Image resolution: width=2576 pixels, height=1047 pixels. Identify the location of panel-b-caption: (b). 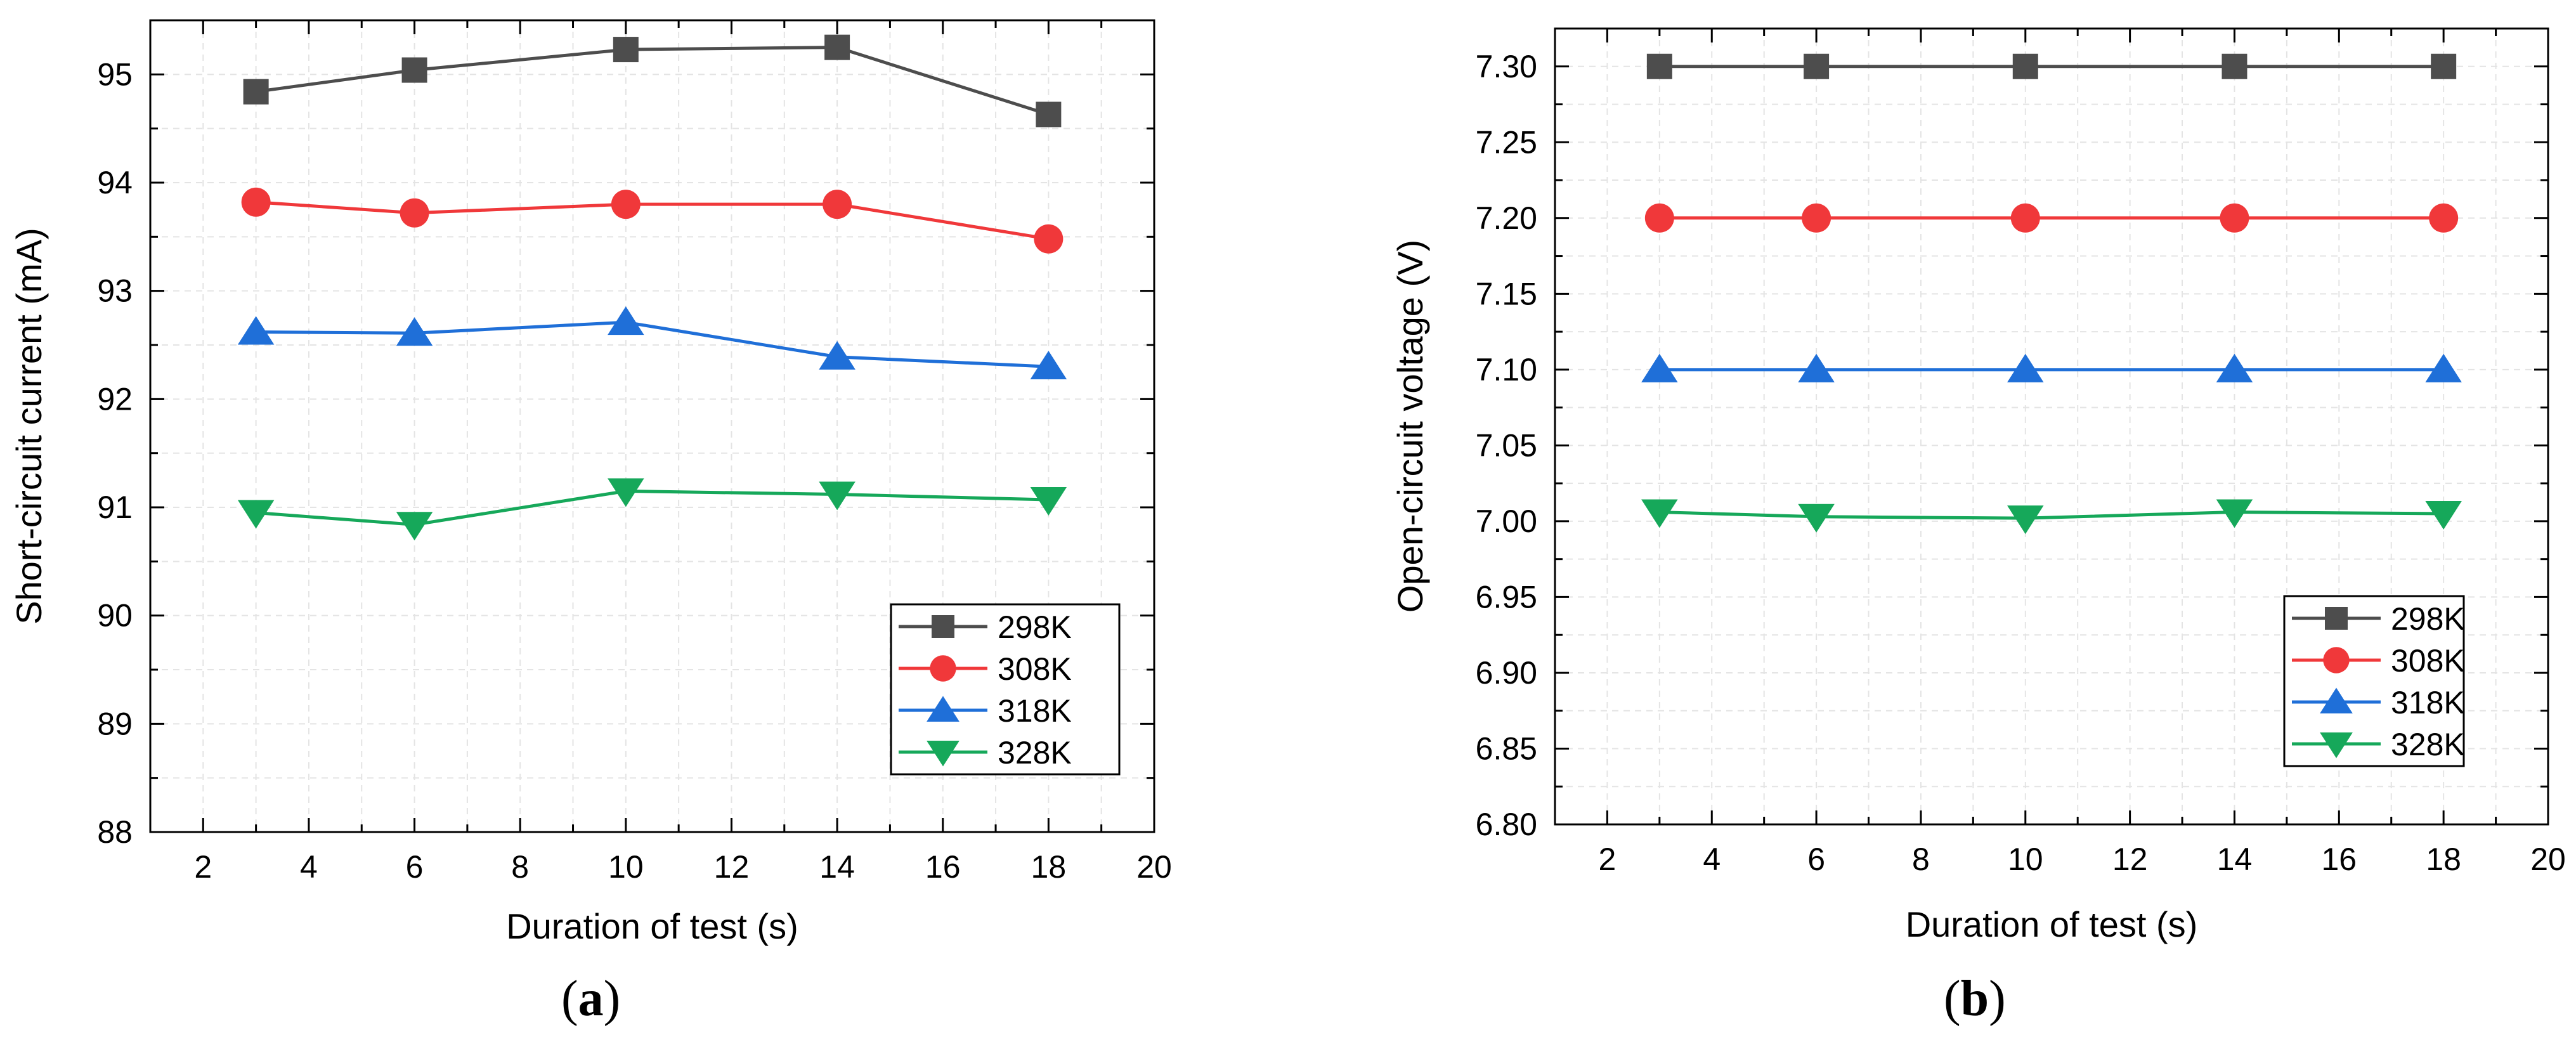
(1975, 999).